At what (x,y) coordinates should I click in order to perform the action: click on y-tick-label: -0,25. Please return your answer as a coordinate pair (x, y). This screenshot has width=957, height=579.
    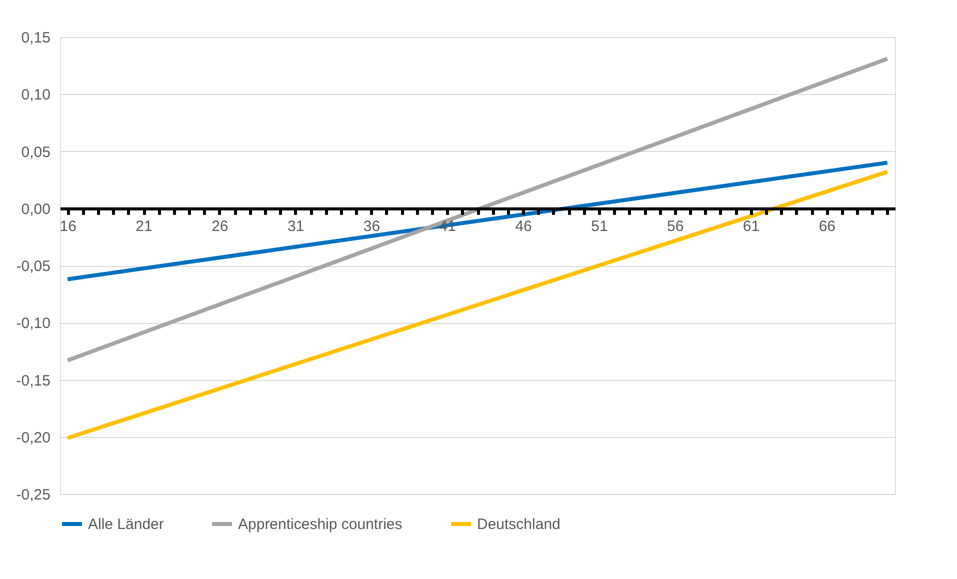
    Looking at the image, I should click on (33, 495).